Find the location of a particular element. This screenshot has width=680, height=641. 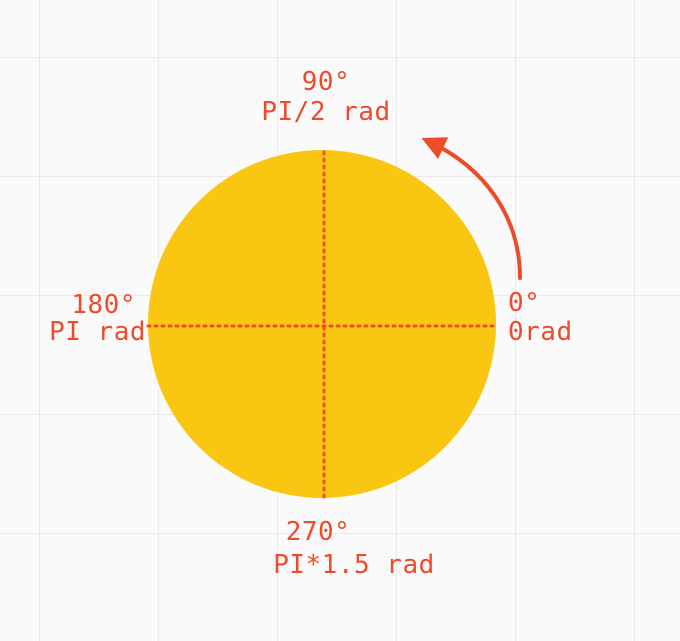

rotation-arrow is located at coordinates (471, 208).